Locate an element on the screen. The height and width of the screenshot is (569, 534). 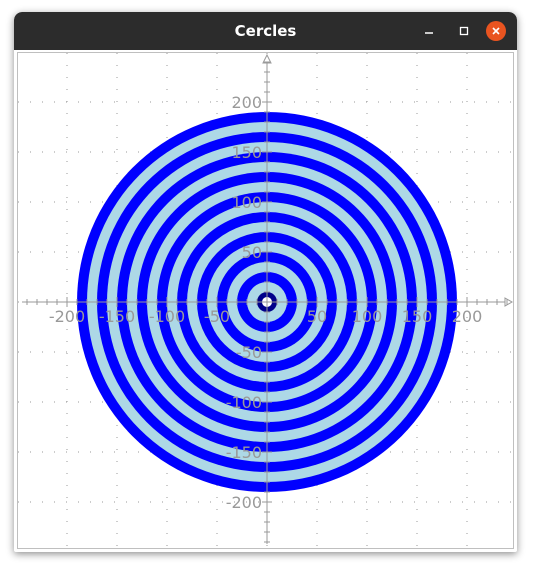
x-tick-label: -100 is located at coordinates (167, 316).